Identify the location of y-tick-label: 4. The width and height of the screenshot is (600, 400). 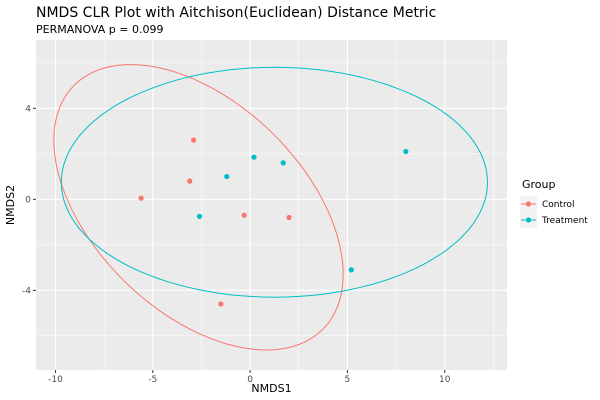
(28, 109).